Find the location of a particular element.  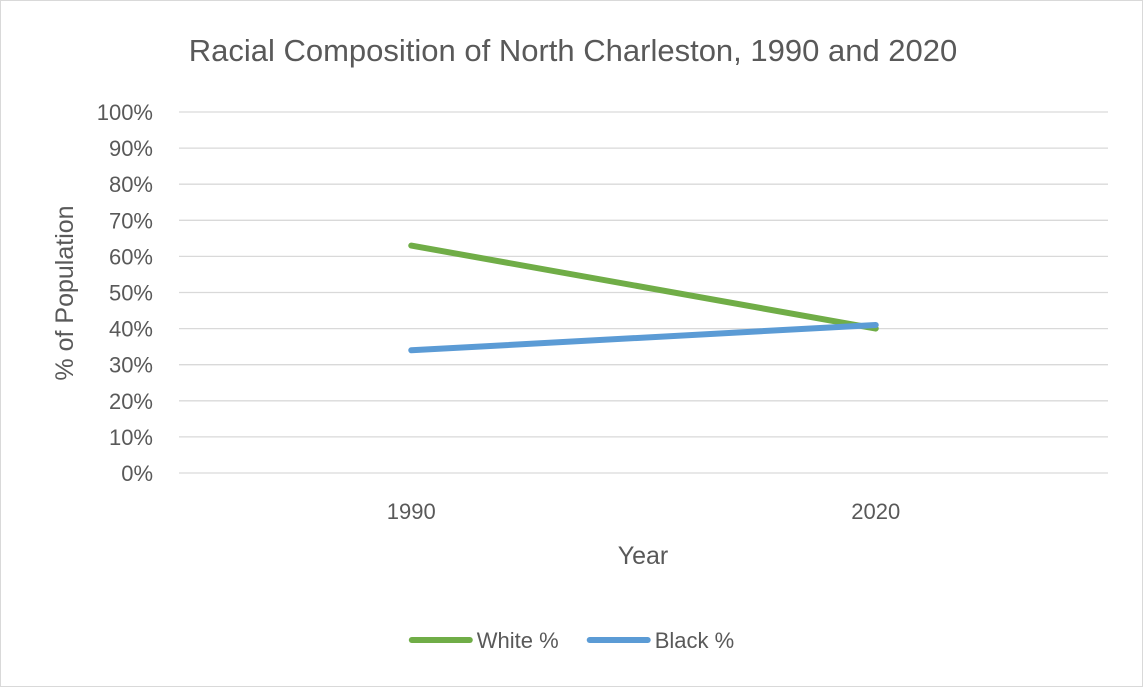

y-tick-label: 40% is located at coordinates (131, 329).